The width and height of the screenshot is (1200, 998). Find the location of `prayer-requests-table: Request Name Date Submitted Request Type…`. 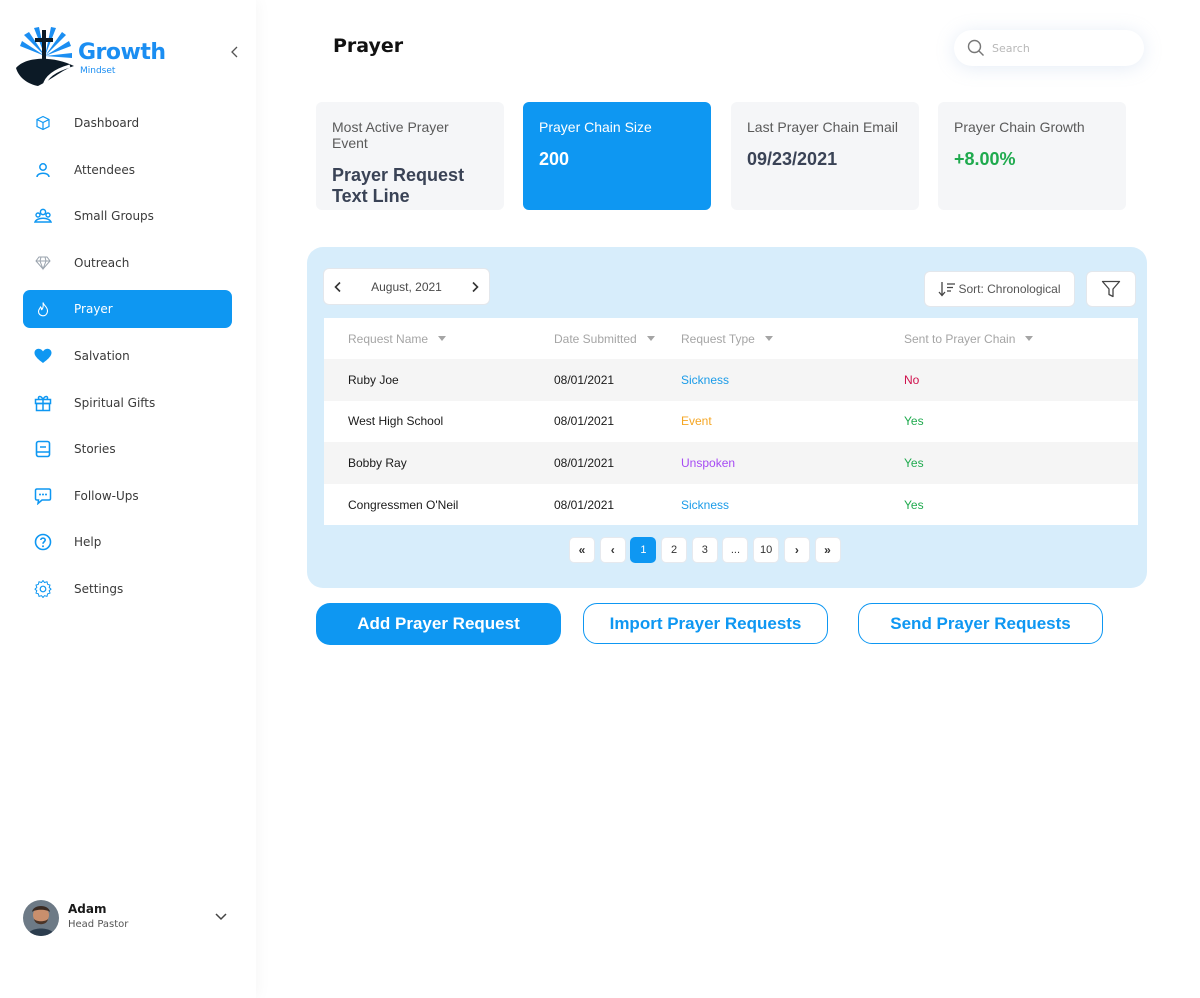

prayer-requests-table: Request Name Date Submitted Request Type… is located at coordinates (731, 422).